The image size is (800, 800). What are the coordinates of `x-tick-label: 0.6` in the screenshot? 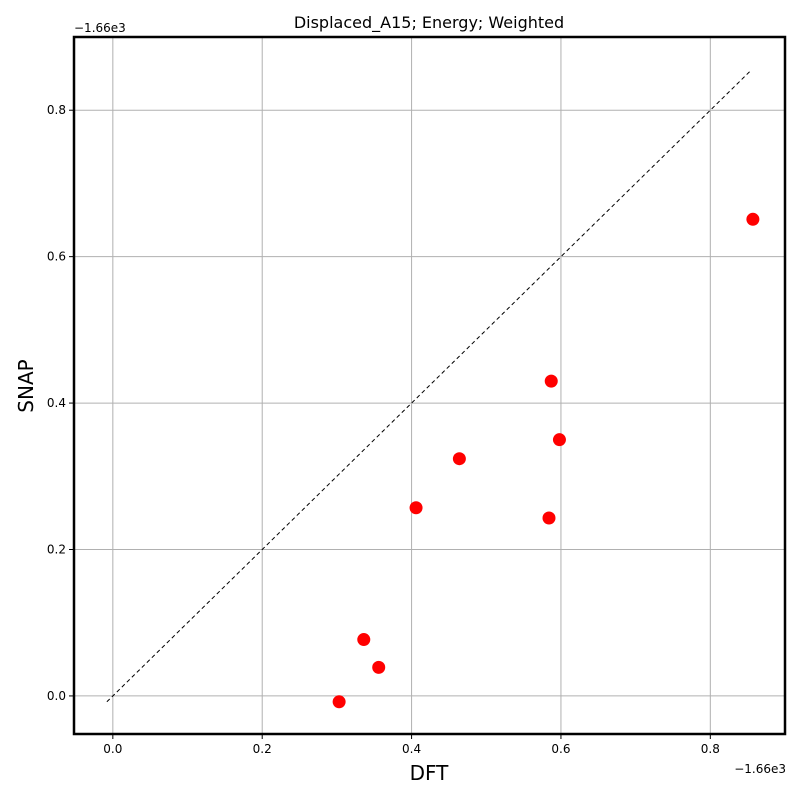 It's located at (560, 749).